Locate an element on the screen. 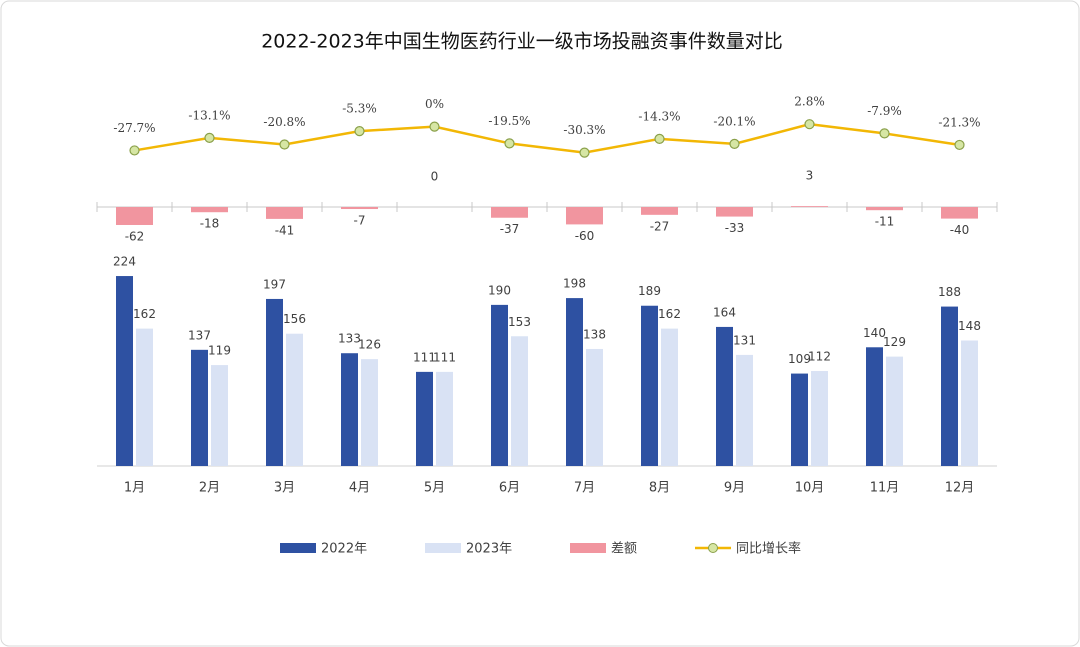 The image size is (1080, 647). legend-label: 2023年 is located at coordinates (489, 549).